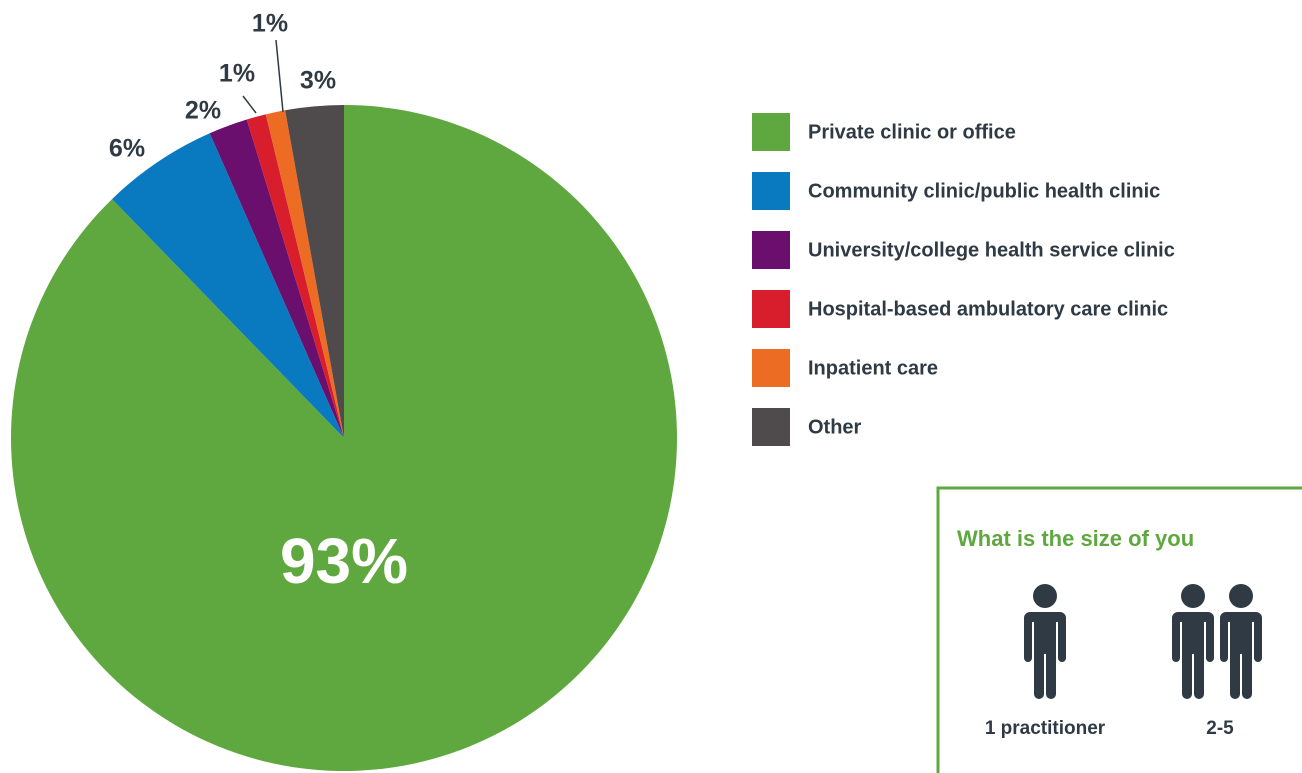 Image resolution: width=1302 pixels, height=773 pixels. Describe the element at coordinates (344, 561) in the screenshot. I see `data-label: 93%` at that location.